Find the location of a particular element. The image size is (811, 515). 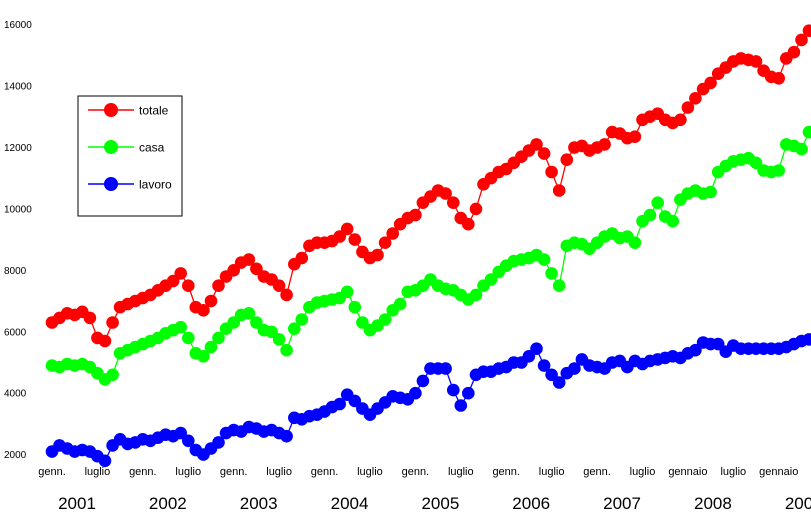

year-label: 2002 is located at coordinates (168, 503).